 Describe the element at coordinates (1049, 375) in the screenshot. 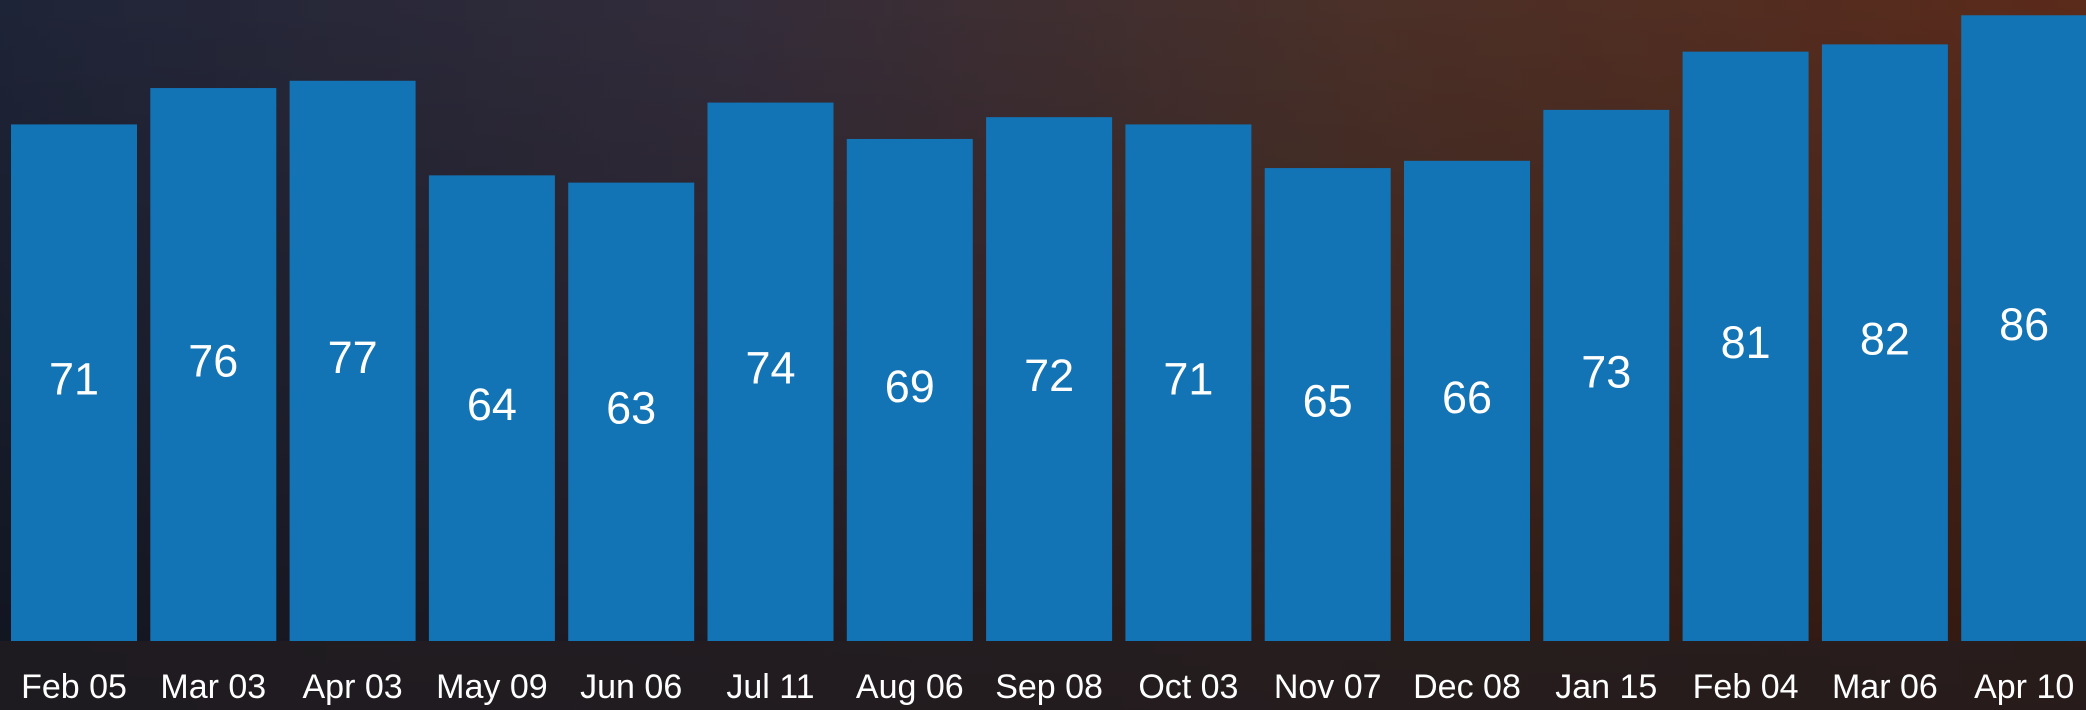

I see `value-label: 72` at that location.